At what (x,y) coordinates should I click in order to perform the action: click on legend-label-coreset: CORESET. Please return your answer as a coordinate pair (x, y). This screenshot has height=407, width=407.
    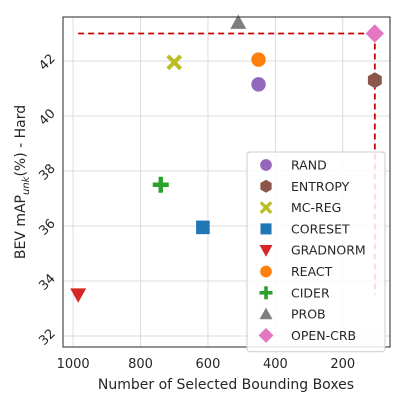
    Looking at the image, I should click on (320, 228).